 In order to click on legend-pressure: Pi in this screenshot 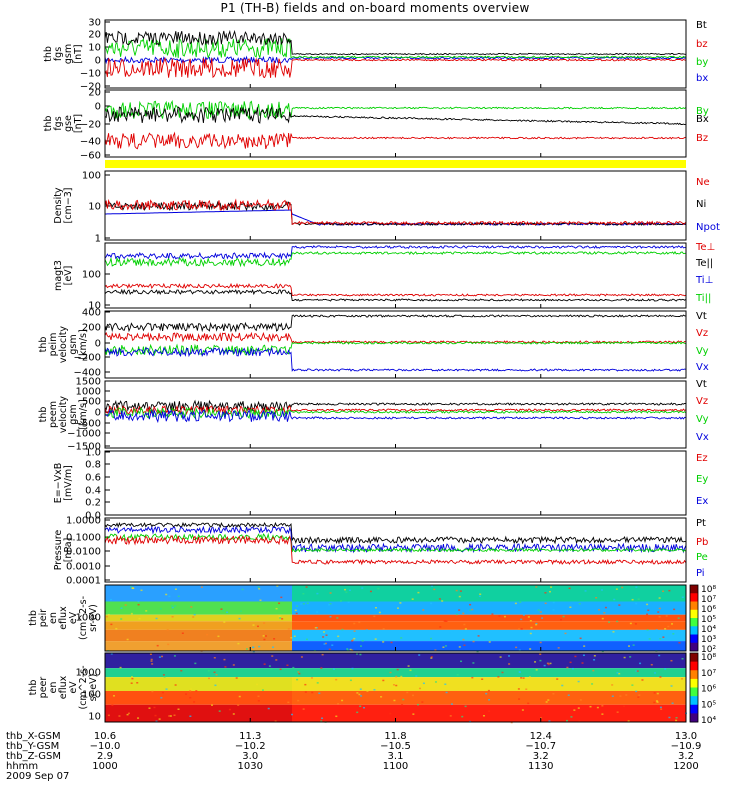, I will do `click(700, 573)`.